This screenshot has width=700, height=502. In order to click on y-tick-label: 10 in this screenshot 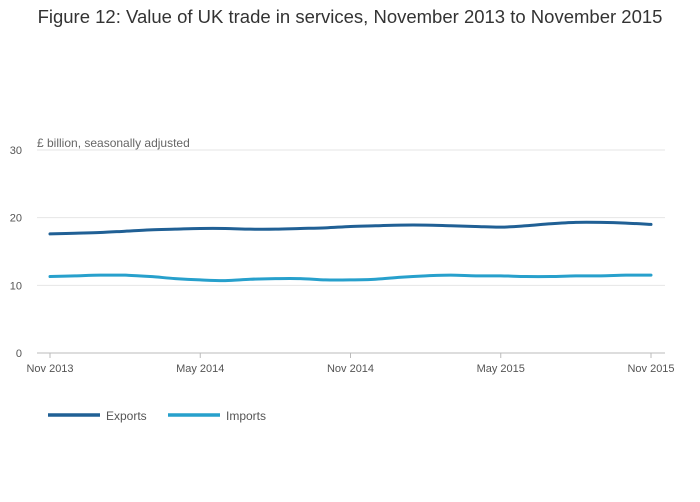, I will do `click(16, 286)`.